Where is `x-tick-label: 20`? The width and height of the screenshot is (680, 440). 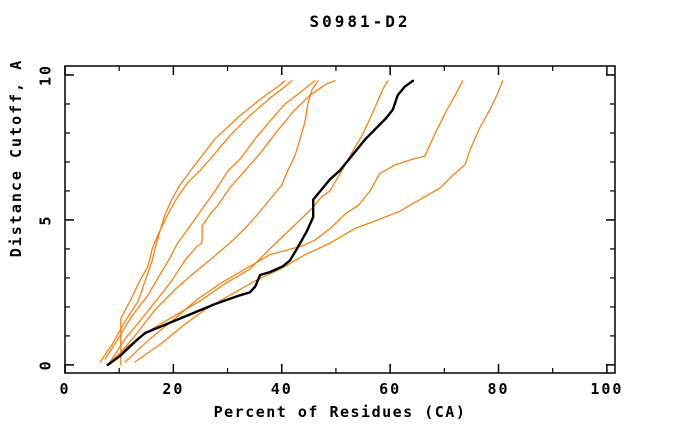
x-tick-label: 20 is located at coordinates (173, 389).